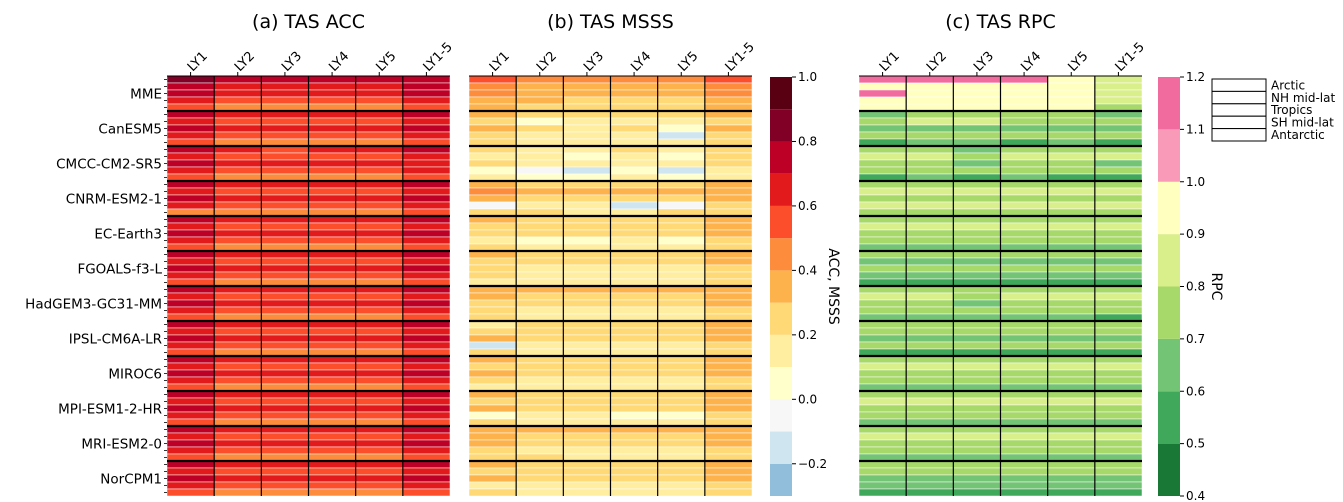 The image size is (1343, 502). Describe the element at coordinates (1298, 135) in the screenshot. I see `legend-label: Antarctic` at that location.